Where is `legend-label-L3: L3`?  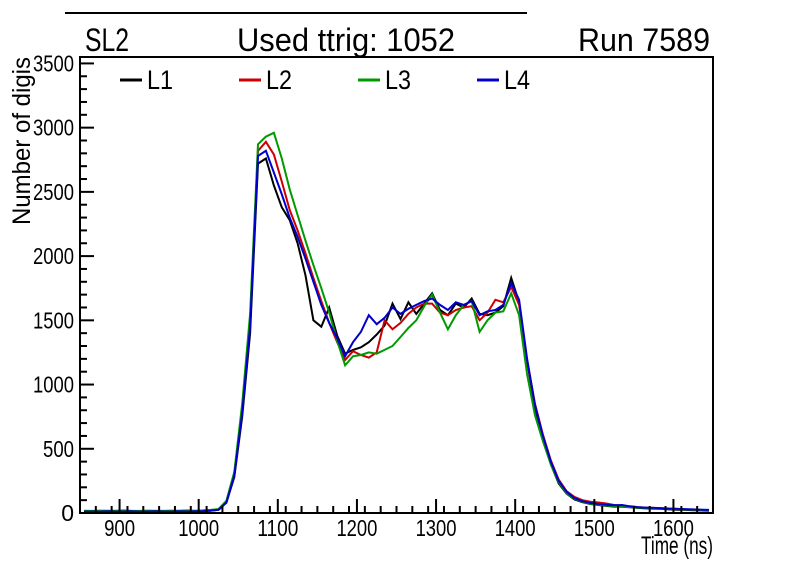
legend-label-L3: L3 is located at coordinates (398, 80).